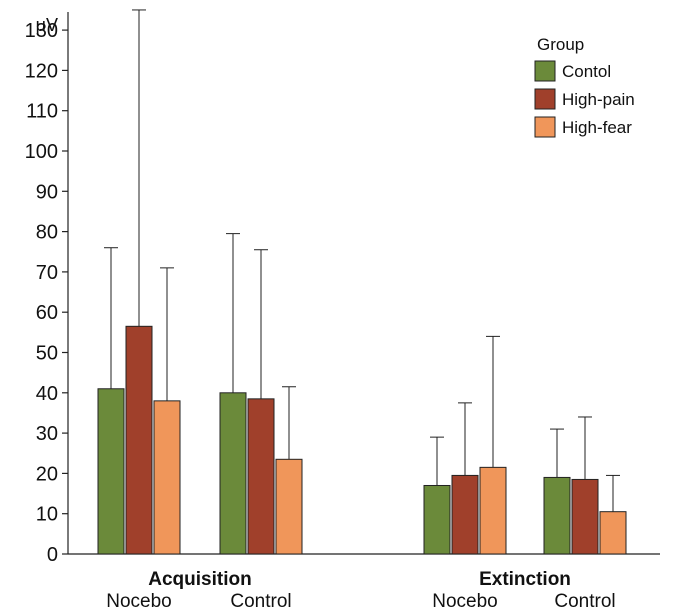 This screenshot has height=609, width=673. Describe the element at coordinates (41, 71) in the screenshot. I see `y-tick-label: 120` at that location.